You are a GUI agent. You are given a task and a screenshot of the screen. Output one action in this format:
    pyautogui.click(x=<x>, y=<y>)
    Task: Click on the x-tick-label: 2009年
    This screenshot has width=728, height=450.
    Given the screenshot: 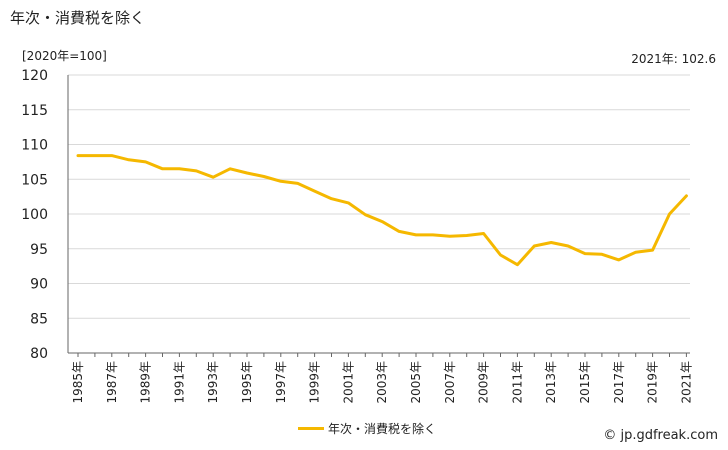 What is the action you would take?
    pyautogui.click(x=484, y=382)
    